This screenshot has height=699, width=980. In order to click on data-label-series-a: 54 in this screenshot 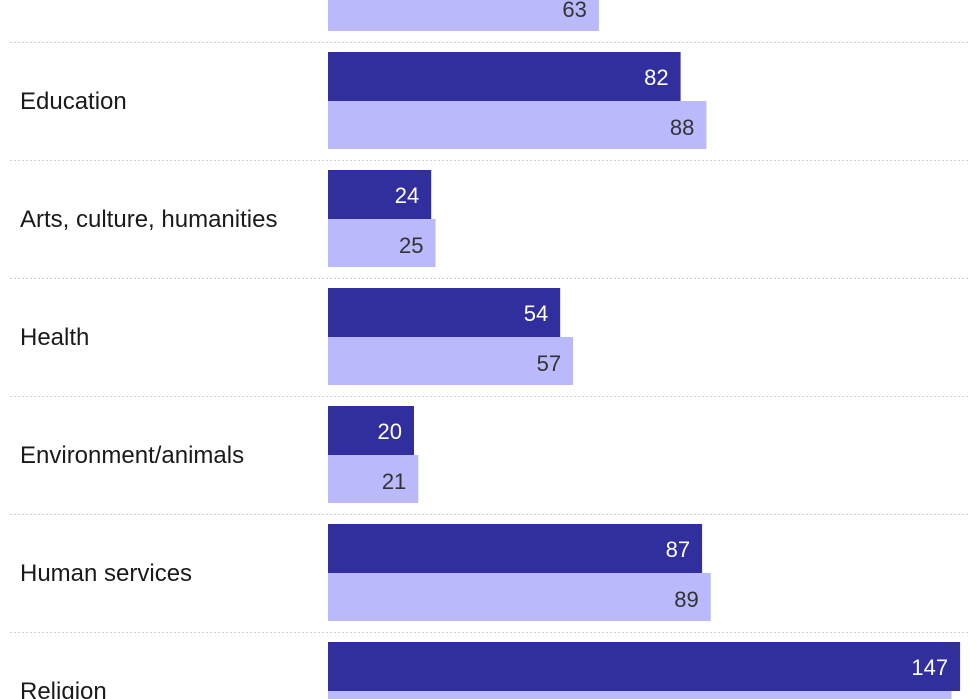, I will do `click(536, 313)`.